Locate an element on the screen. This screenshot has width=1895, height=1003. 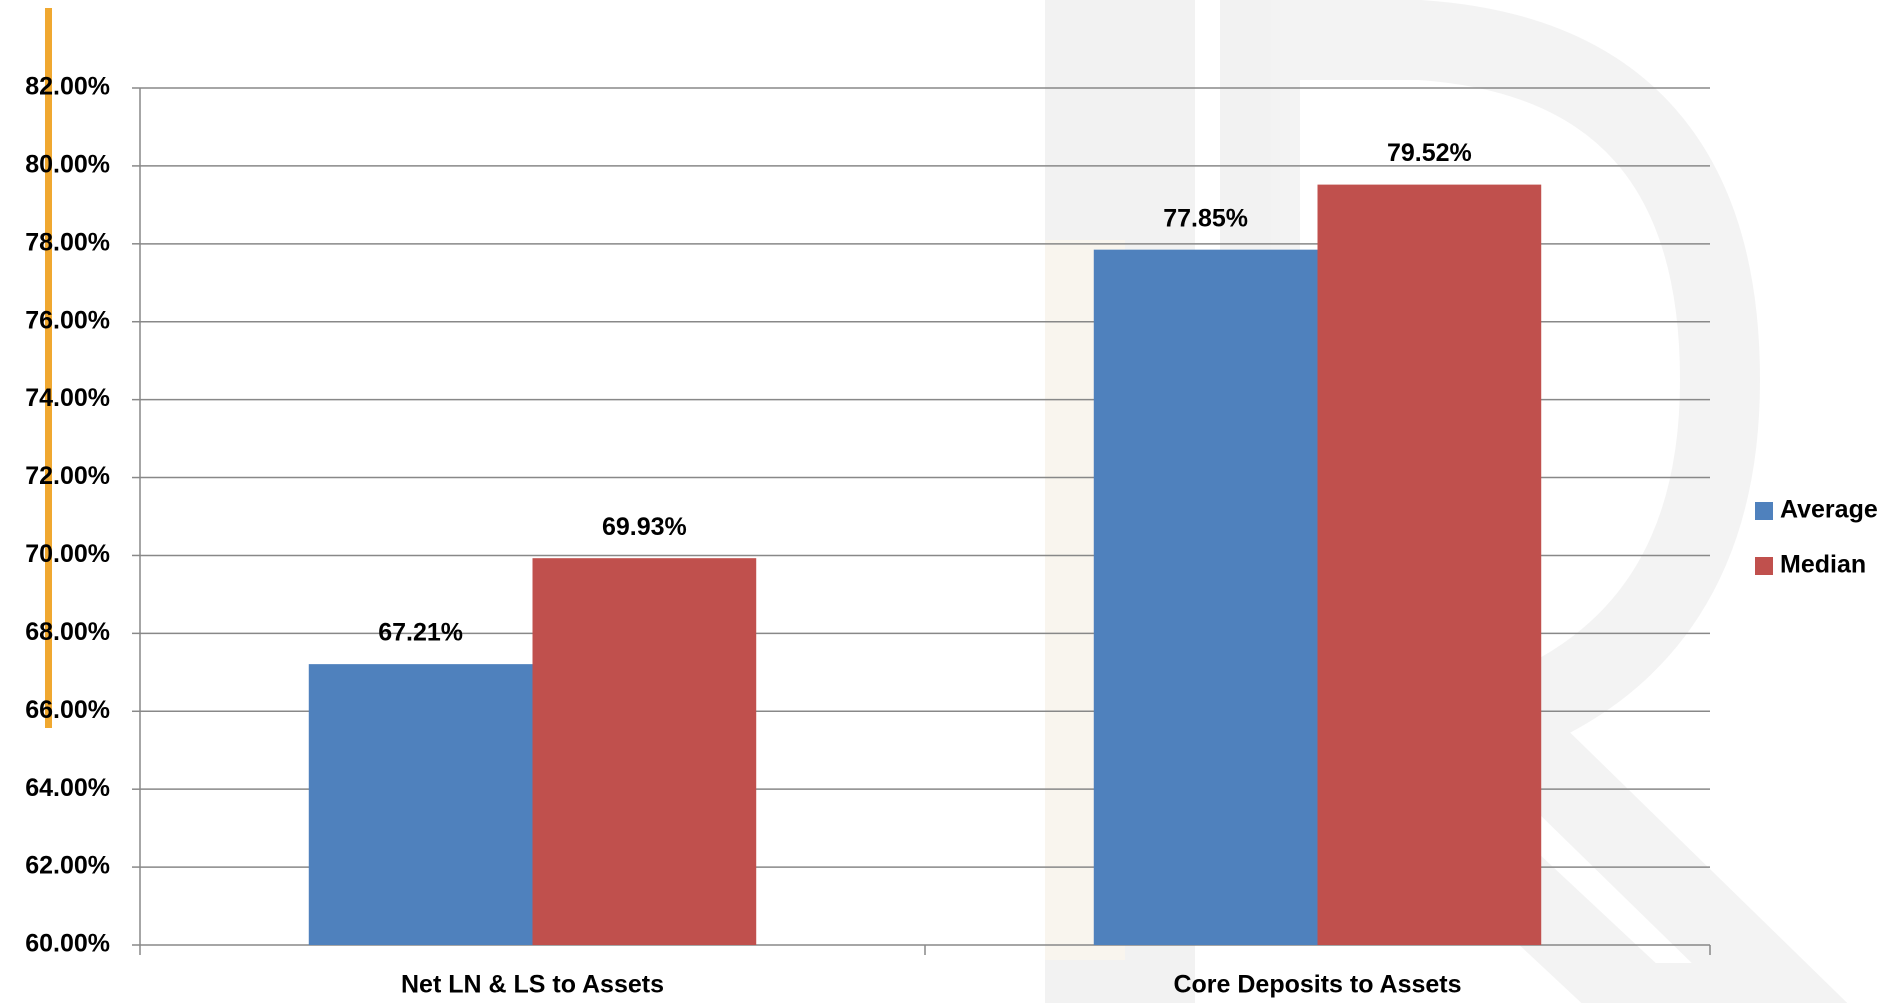
y-tick-label: 68.00% is located at coordinates (67, 632).